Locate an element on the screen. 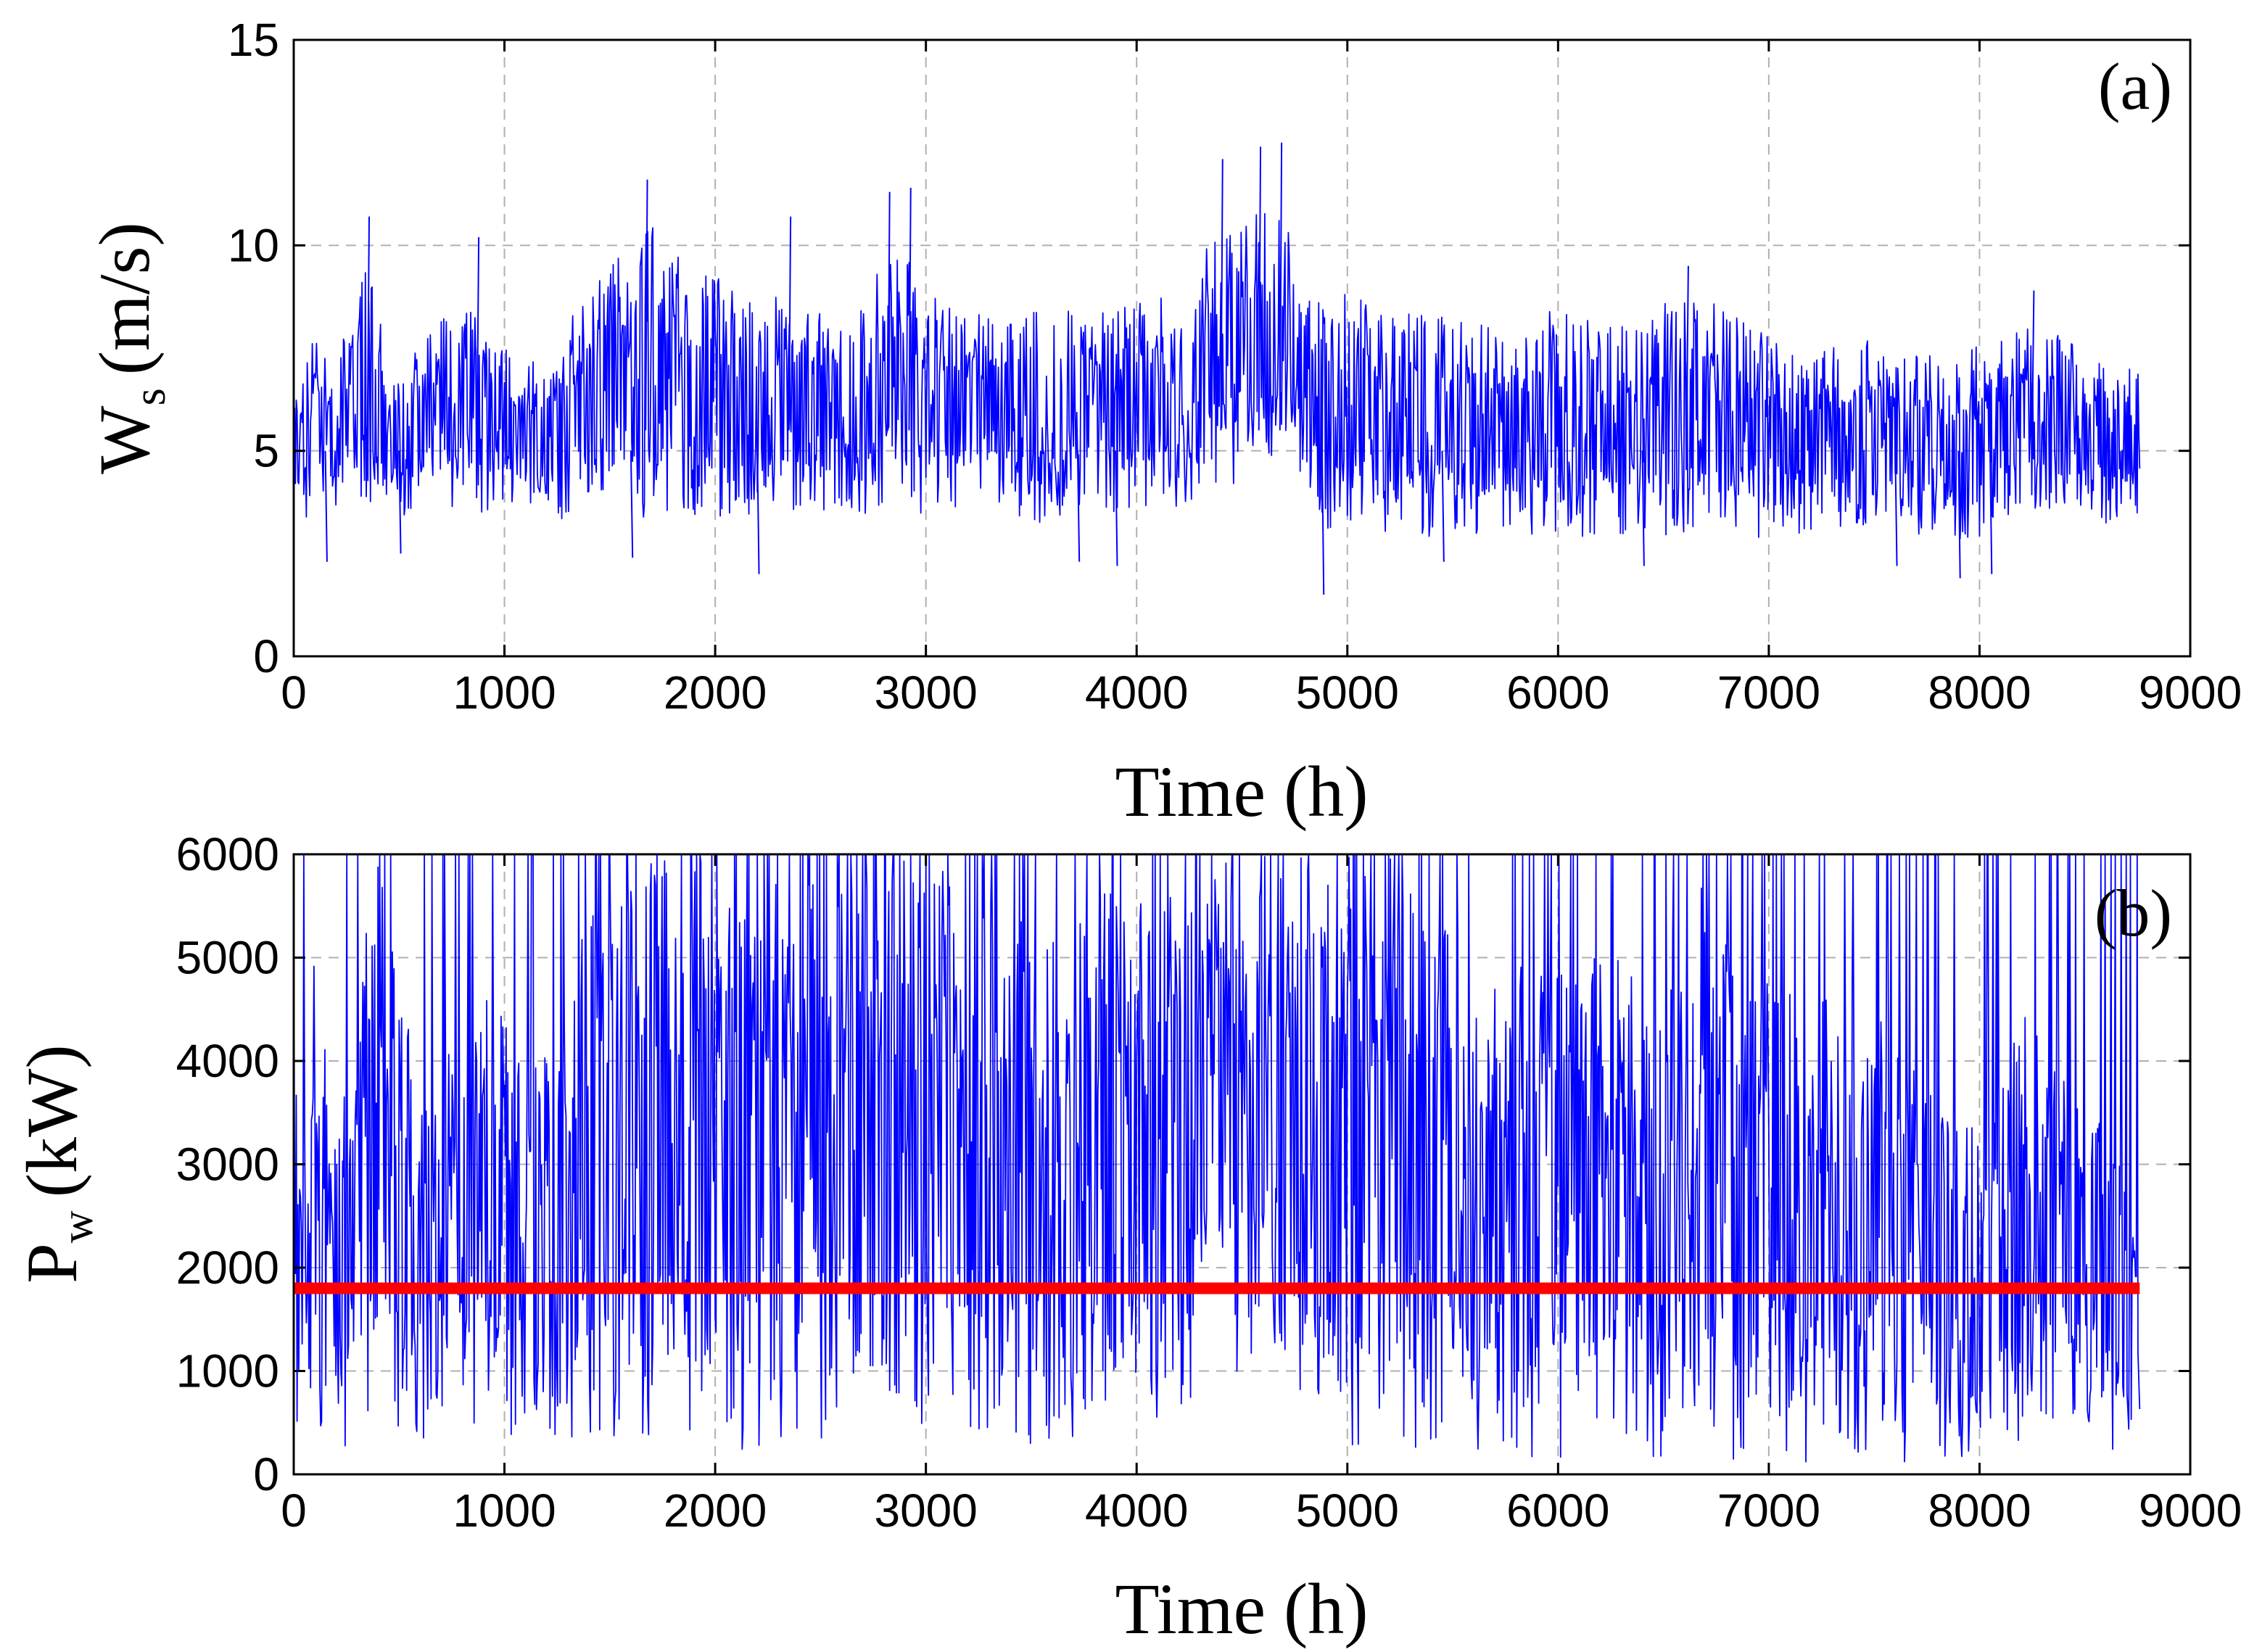  panel-b-y-axis-symbol: P is located at coordinates (52, 1263).